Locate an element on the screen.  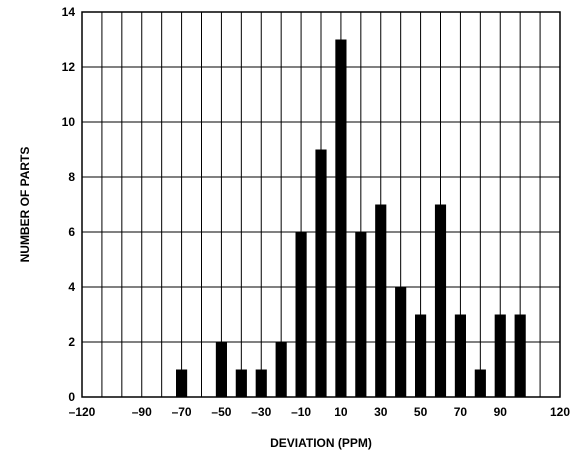
y-tick-label: 10 is located at coordinates (69, 122).